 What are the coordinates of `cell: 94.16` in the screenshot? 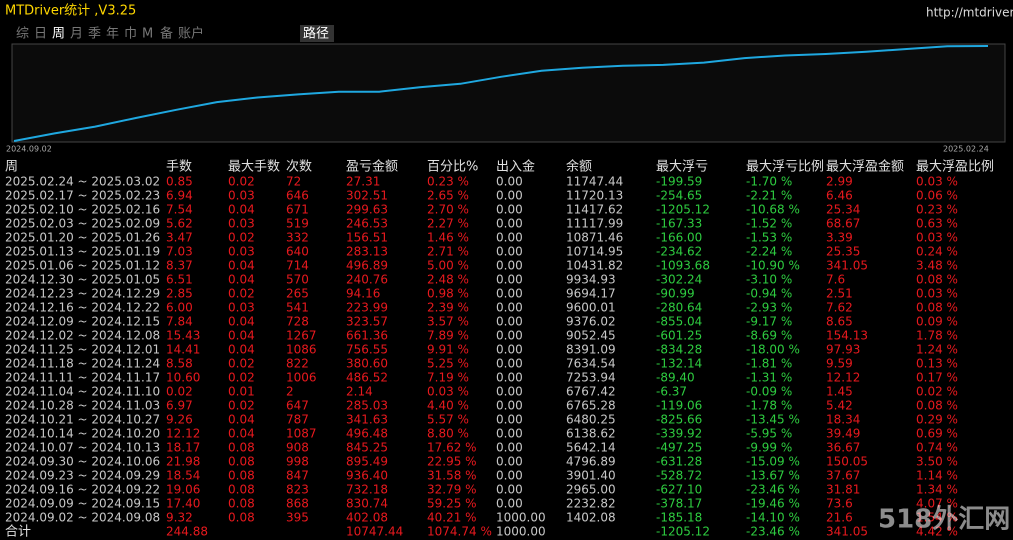 It's located at (363, 294).